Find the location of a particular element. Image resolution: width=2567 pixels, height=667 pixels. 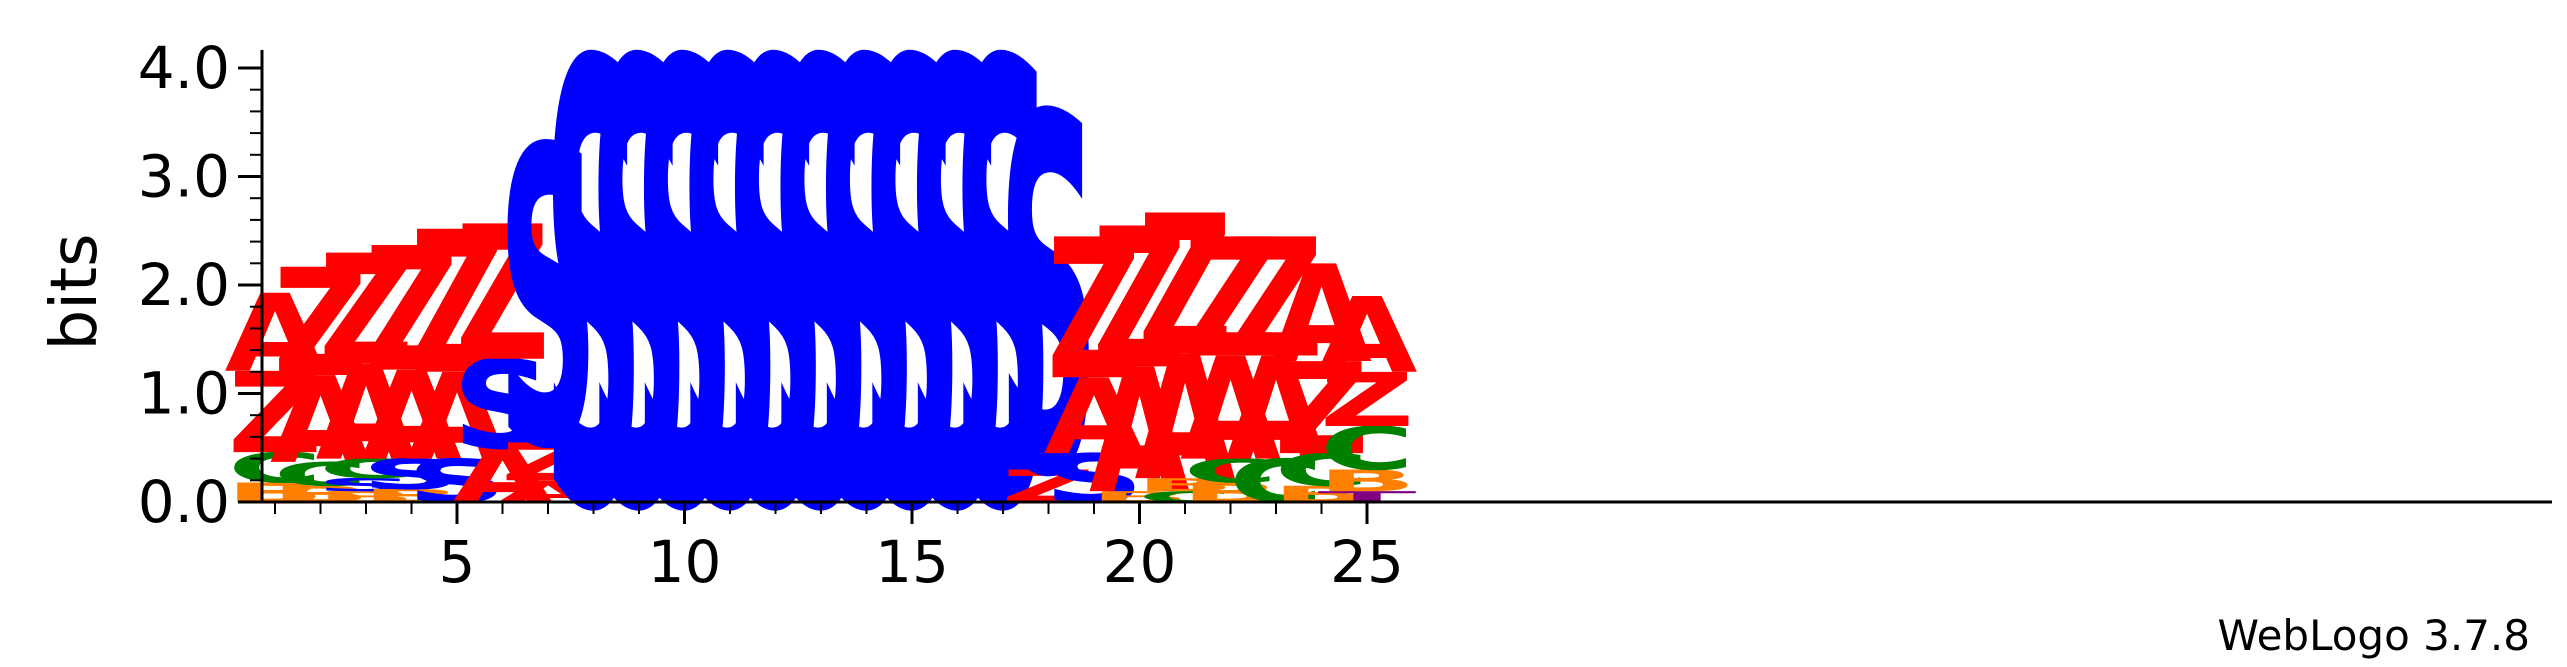

glyph-S-pos-12: S is located at coordinates (775, 323).